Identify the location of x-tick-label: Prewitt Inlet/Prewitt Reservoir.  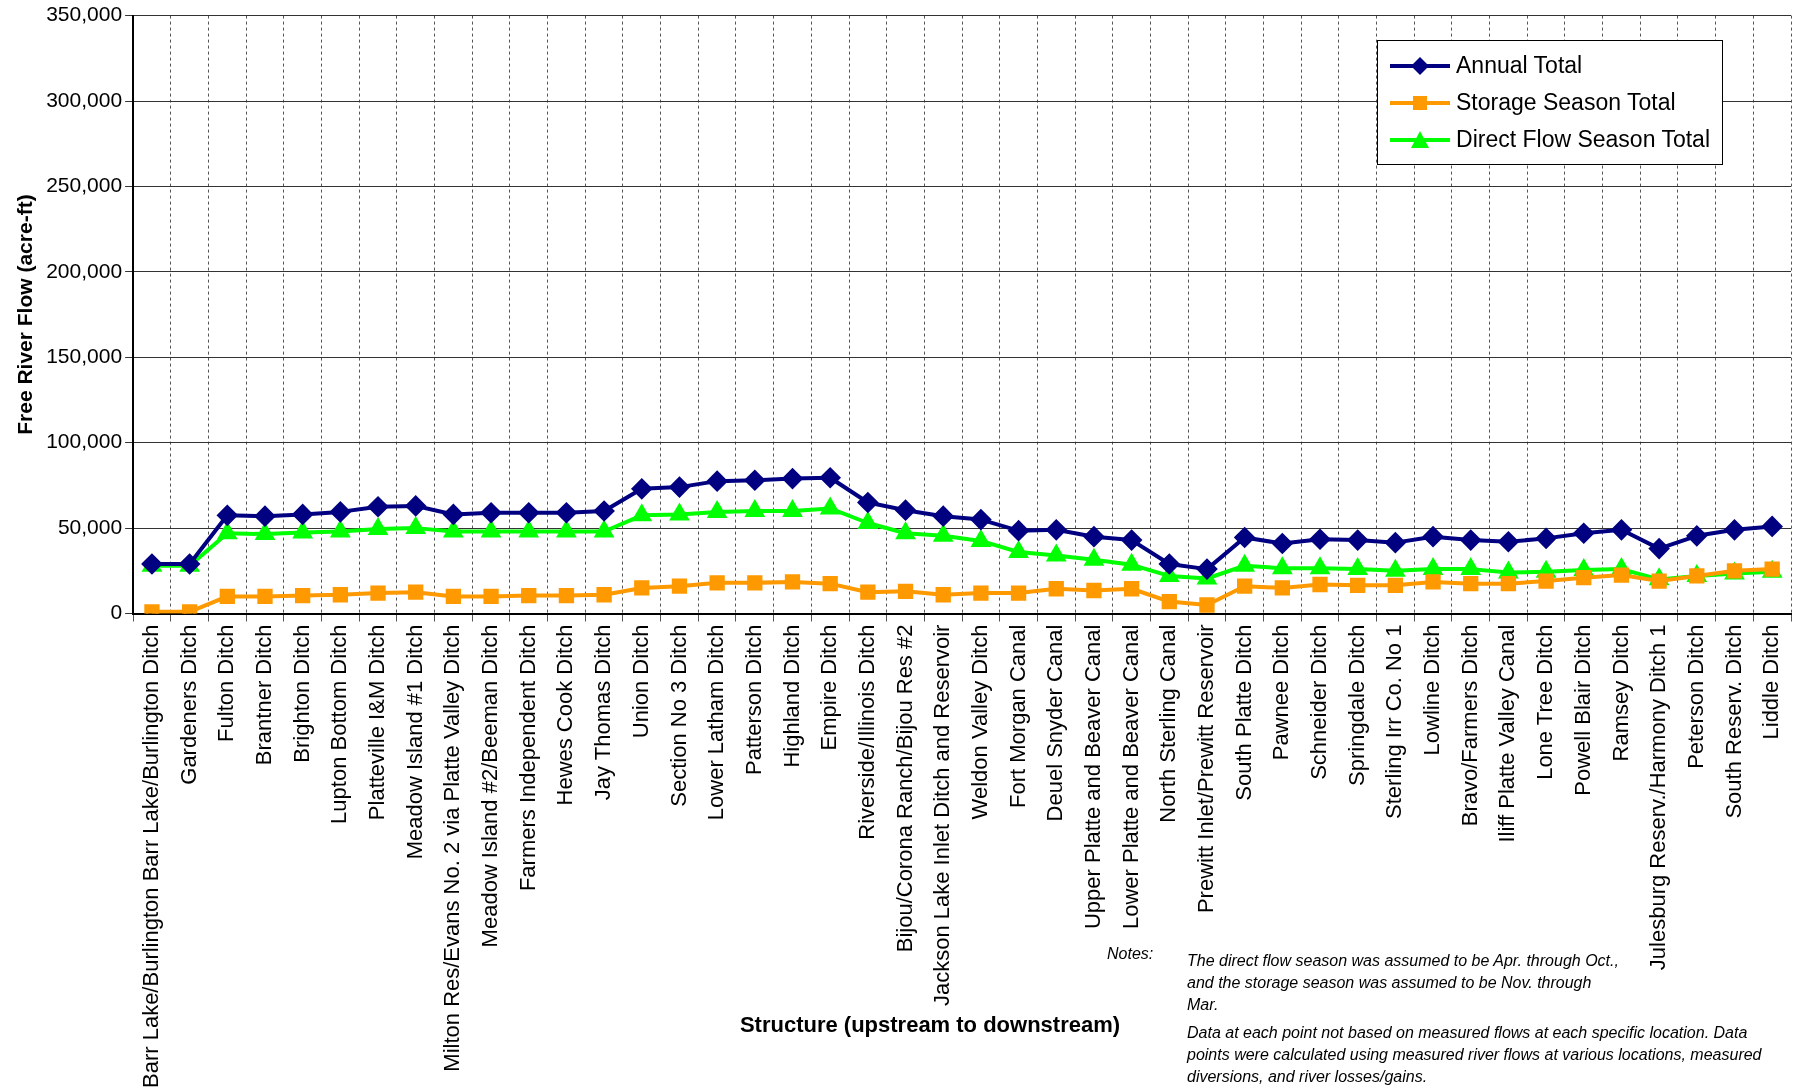
(1206, 769).